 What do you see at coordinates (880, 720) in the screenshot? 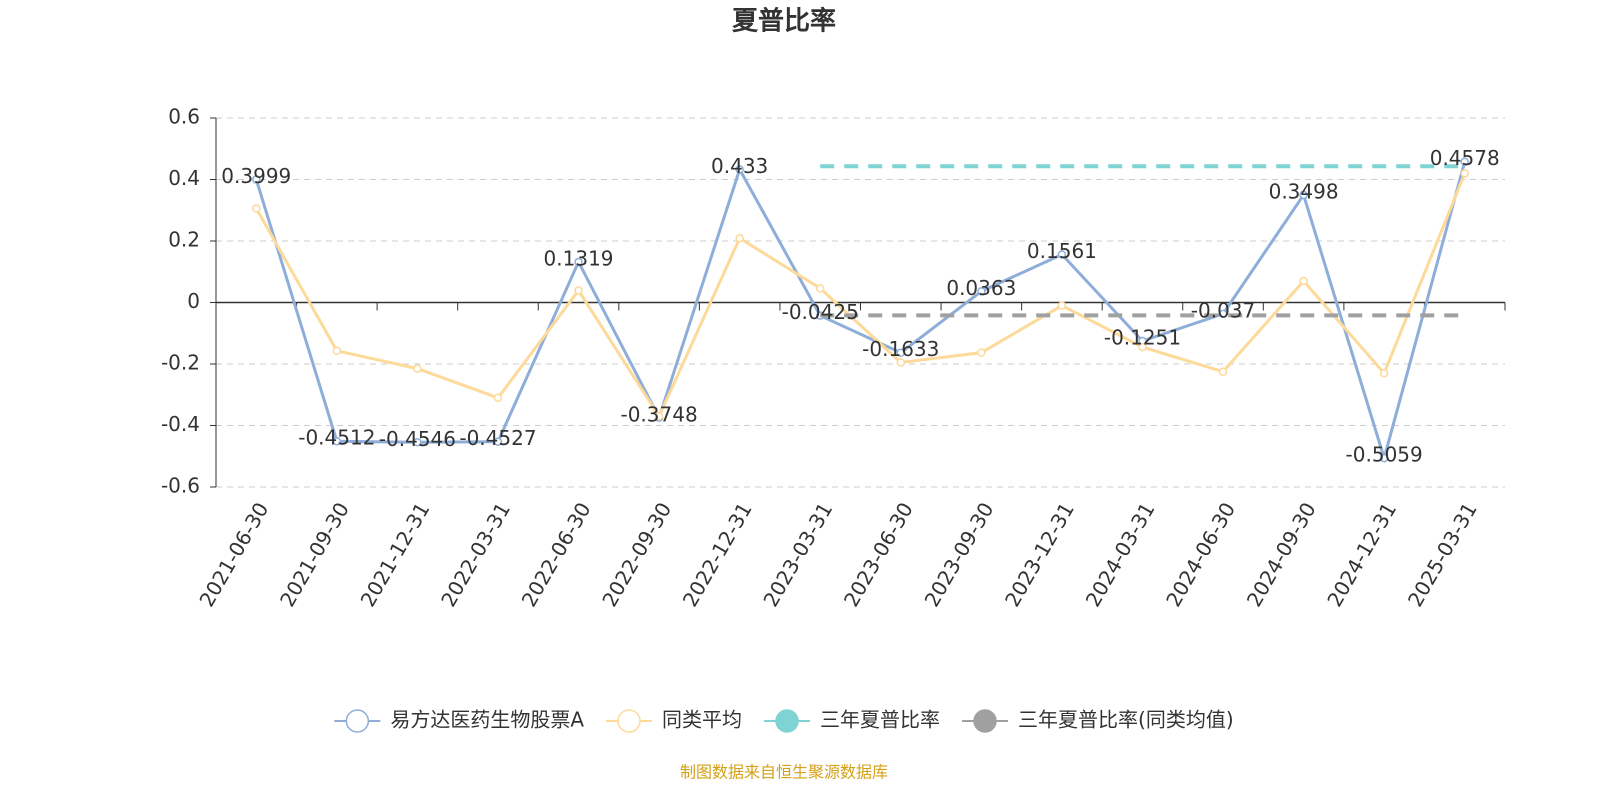
I see `legend-label: 三年夏普比率` at bounding box center [880, 720].